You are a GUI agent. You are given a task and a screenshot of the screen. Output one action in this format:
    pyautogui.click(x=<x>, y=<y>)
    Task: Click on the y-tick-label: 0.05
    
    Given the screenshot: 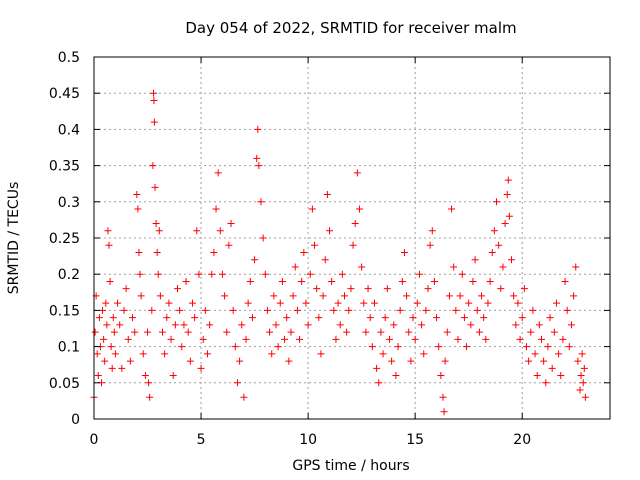 What is the action you would take?
    pyautogui.click(x=64, y=384)
    